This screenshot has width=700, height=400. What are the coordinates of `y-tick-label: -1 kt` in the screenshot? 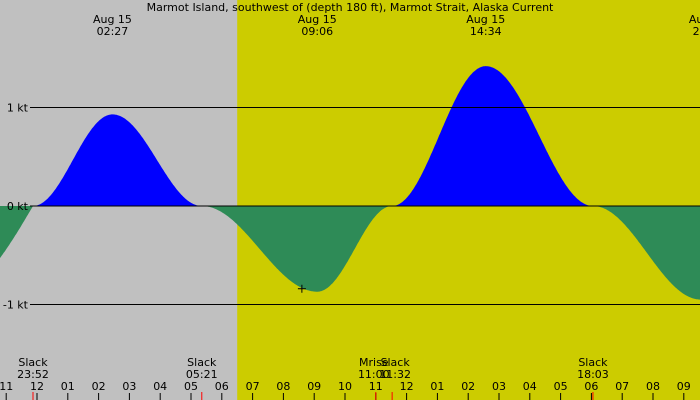 It's located at (16, 305).